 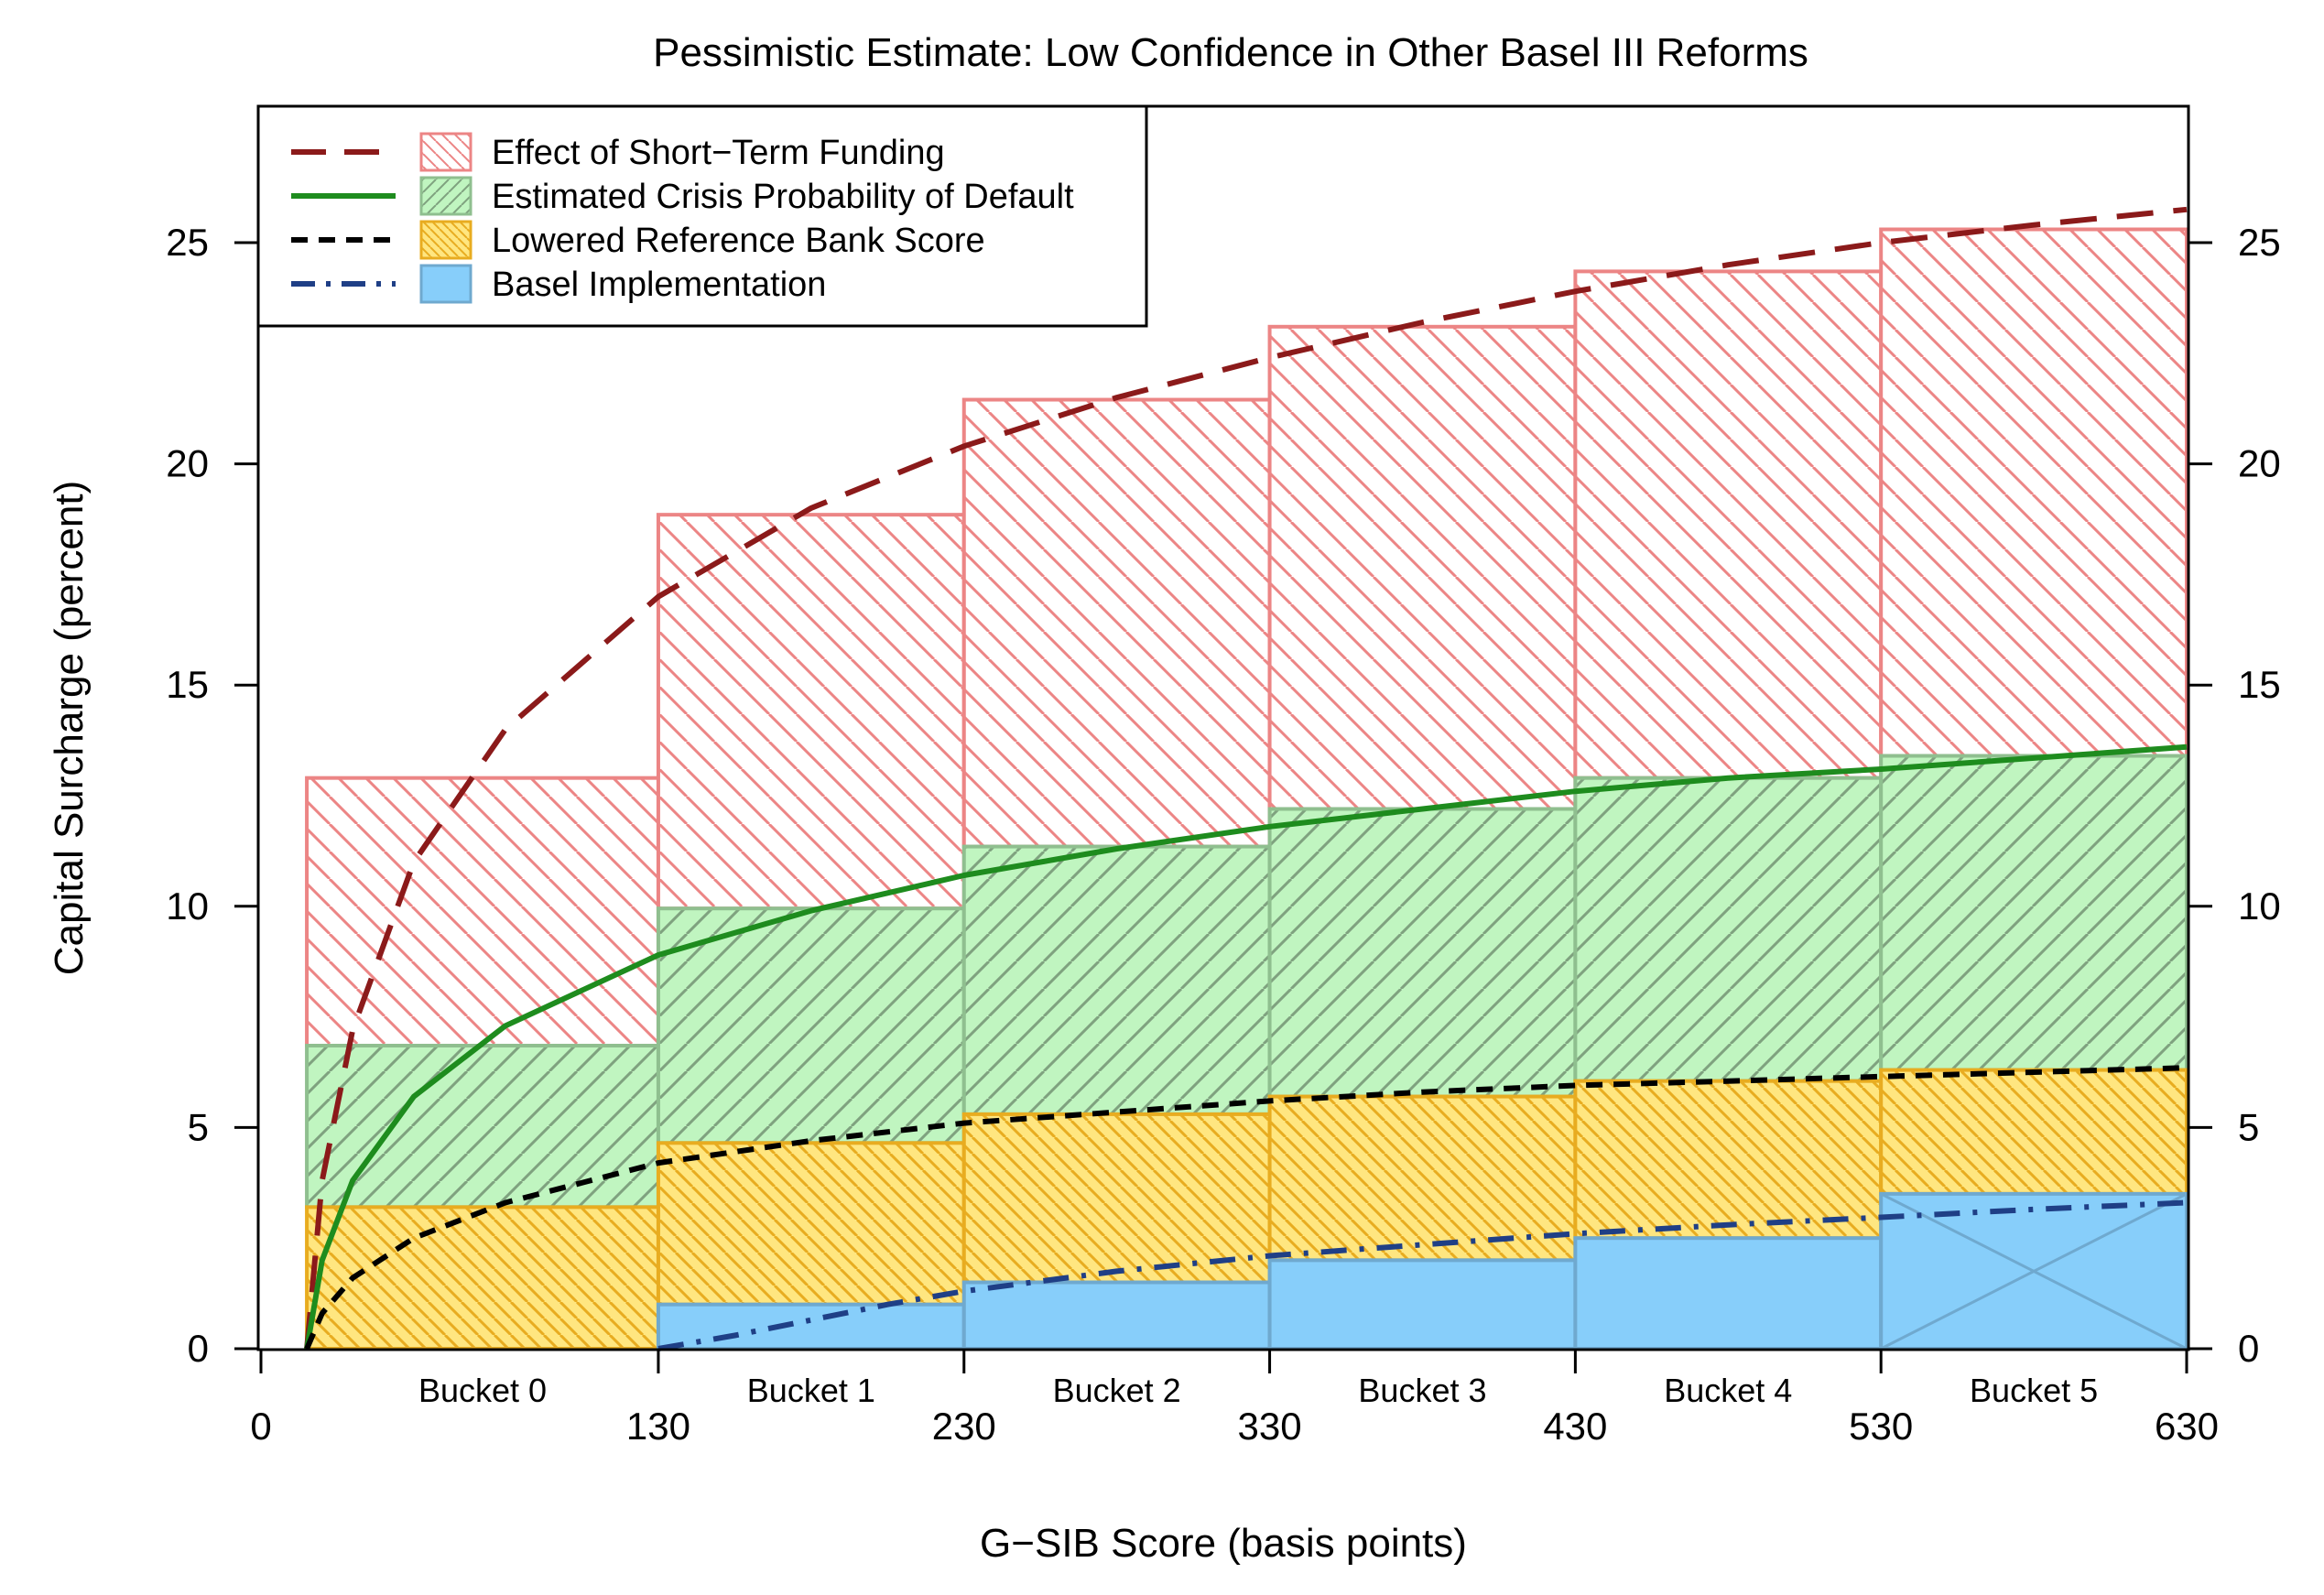 What do you see at coordinates (2259, 685) in the screenshot?
I see `y-tick-label-right: 15` at bounding box center [2259, 685].